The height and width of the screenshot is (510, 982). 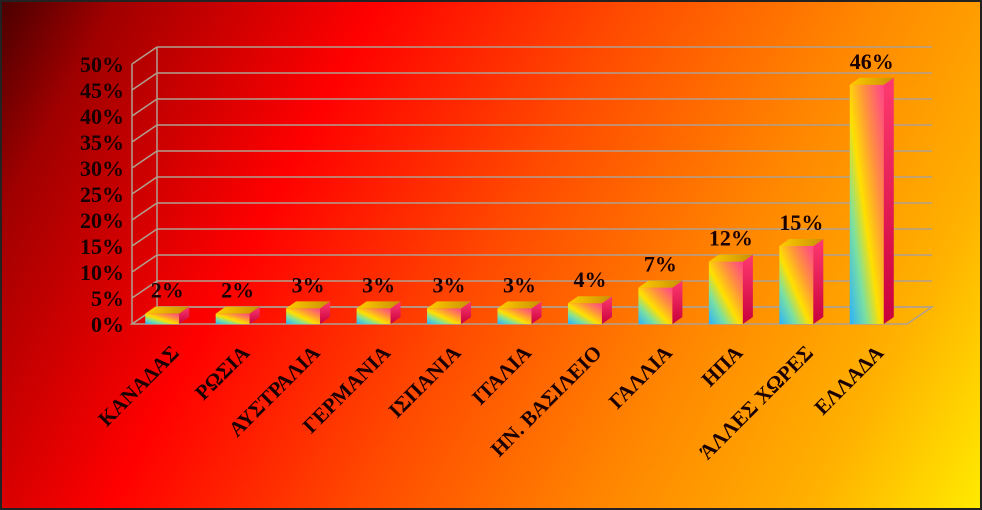 I want to click on y-tick-label: 25%, so click(x=102, y=194).